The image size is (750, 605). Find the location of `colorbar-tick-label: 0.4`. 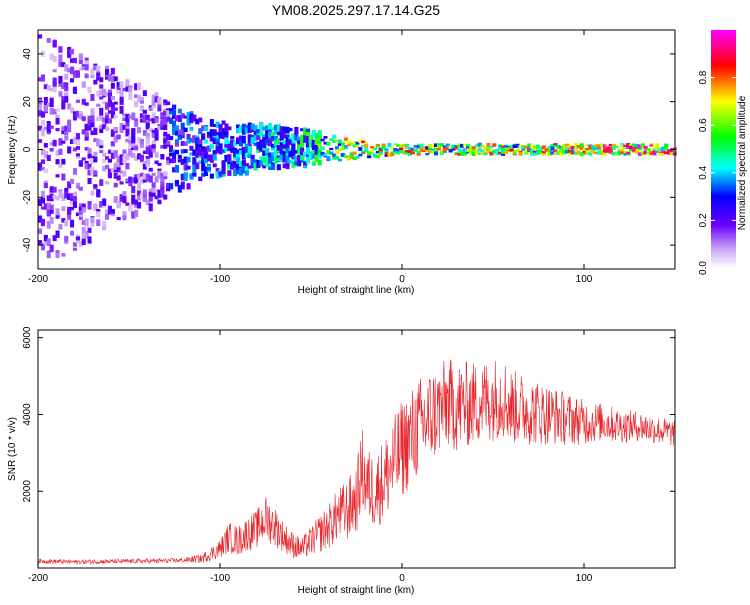

colorbar-tick-label: 0.4 is located at coordinates (703, 172).